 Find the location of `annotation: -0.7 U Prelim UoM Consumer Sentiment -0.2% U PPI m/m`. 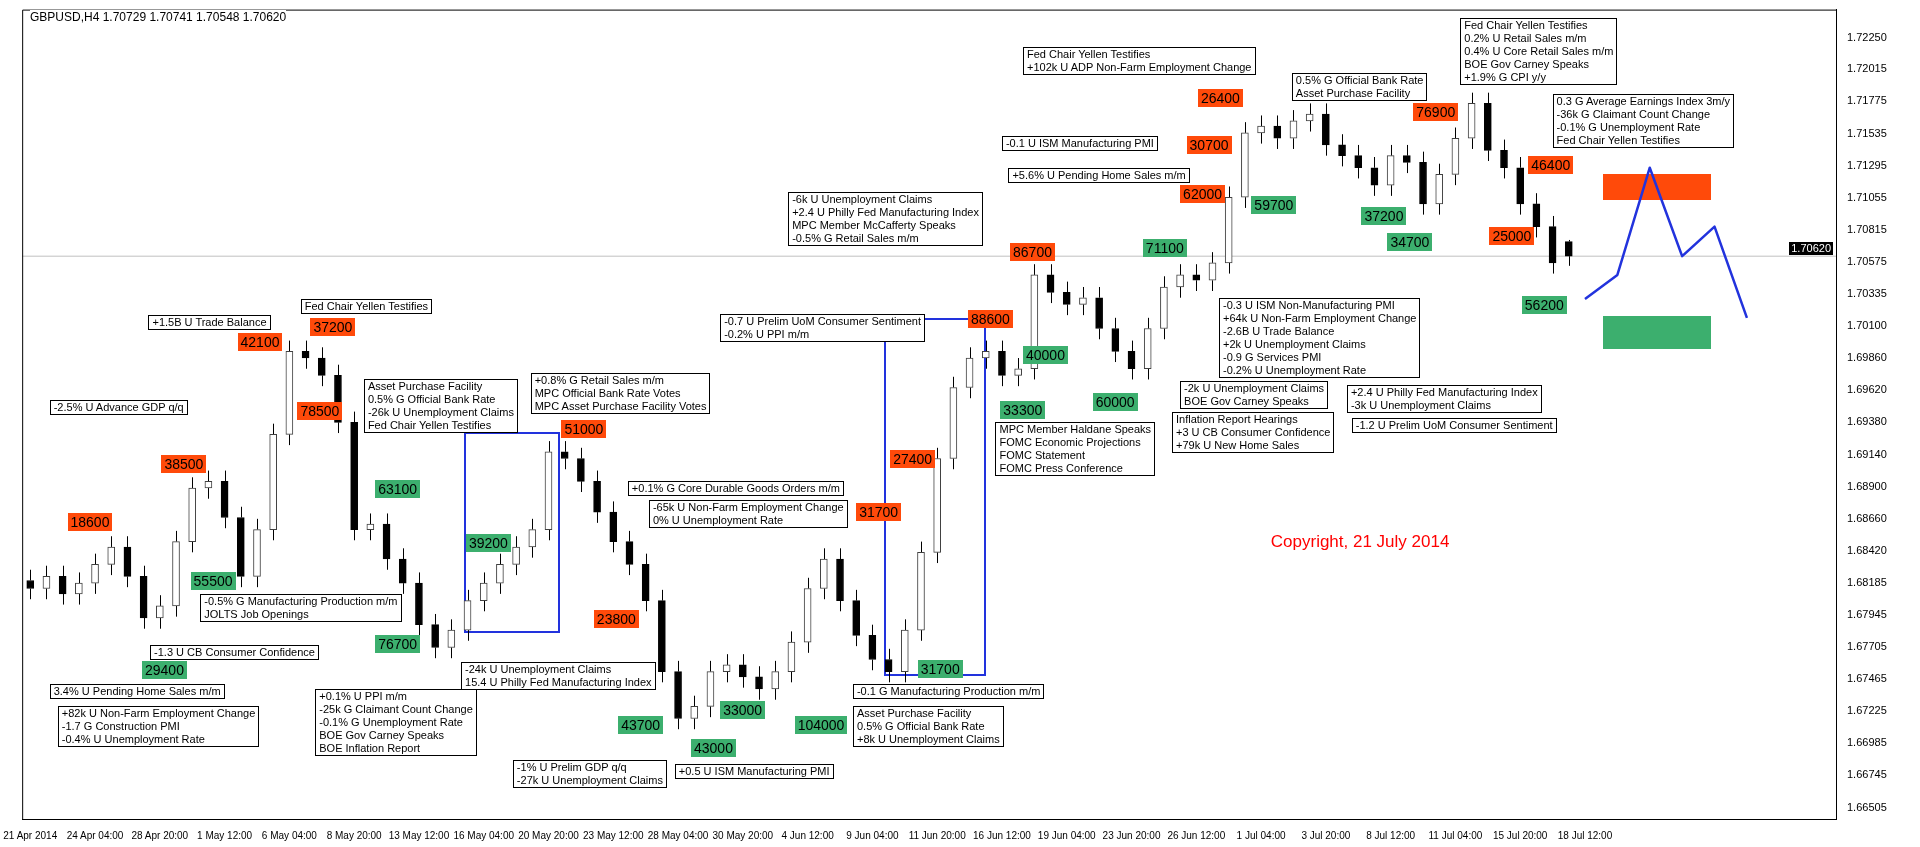

annotation: -0.7 U Prelim UoM Consumer Sentiment -0.2% U PPI m/m is located at coordinates (822, 327).